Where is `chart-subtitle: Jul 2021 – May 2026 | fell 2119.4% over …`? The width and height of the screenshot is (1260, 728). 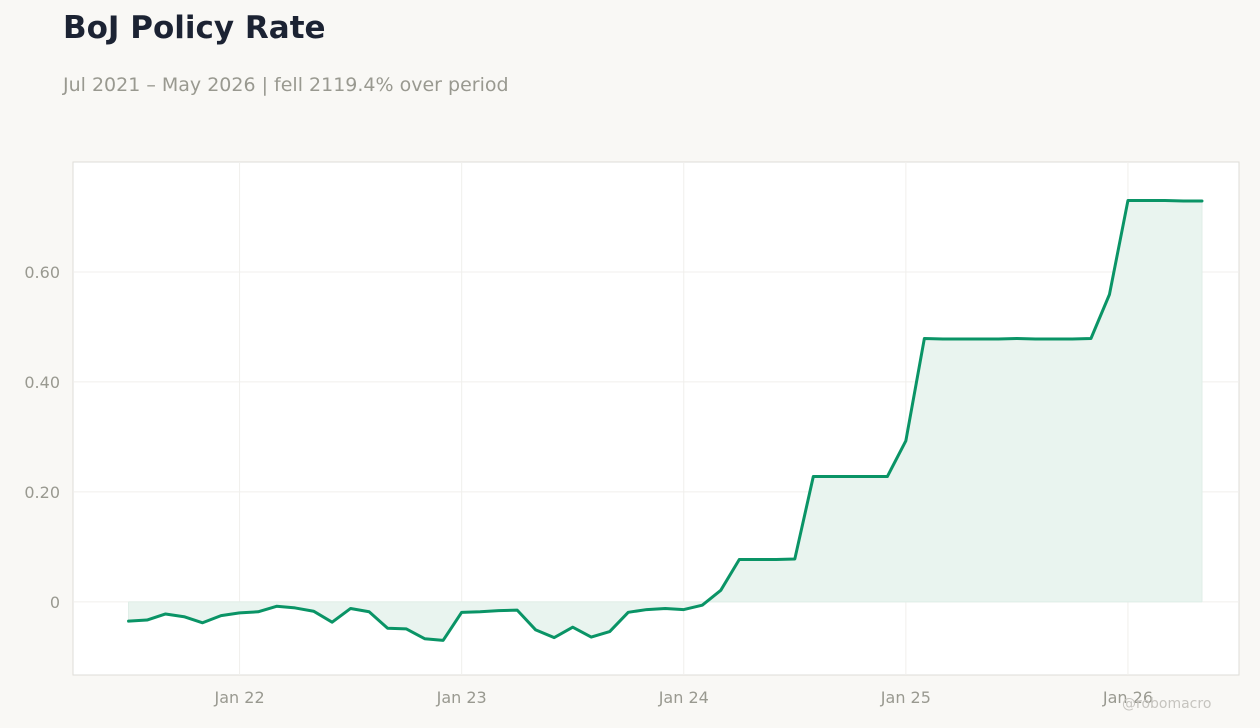
chart-subtitle: Jul 2021 – May 2026 | fell 2119.4% over … is located at coordinates (286, 85).